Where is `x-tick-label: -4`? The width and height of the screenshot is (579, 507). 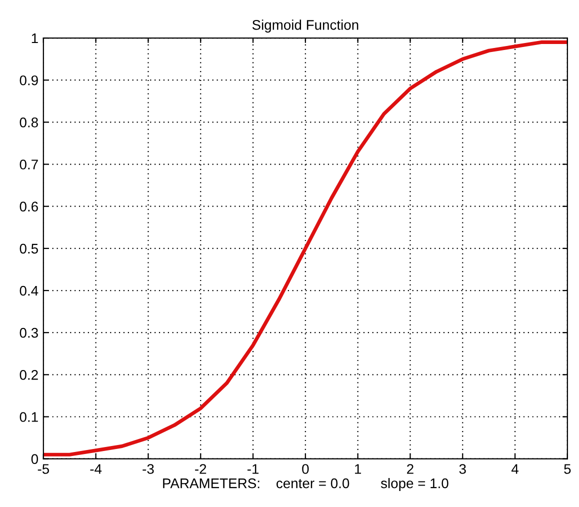 x-tick-label: -4 is located at coordinates (96, 469).